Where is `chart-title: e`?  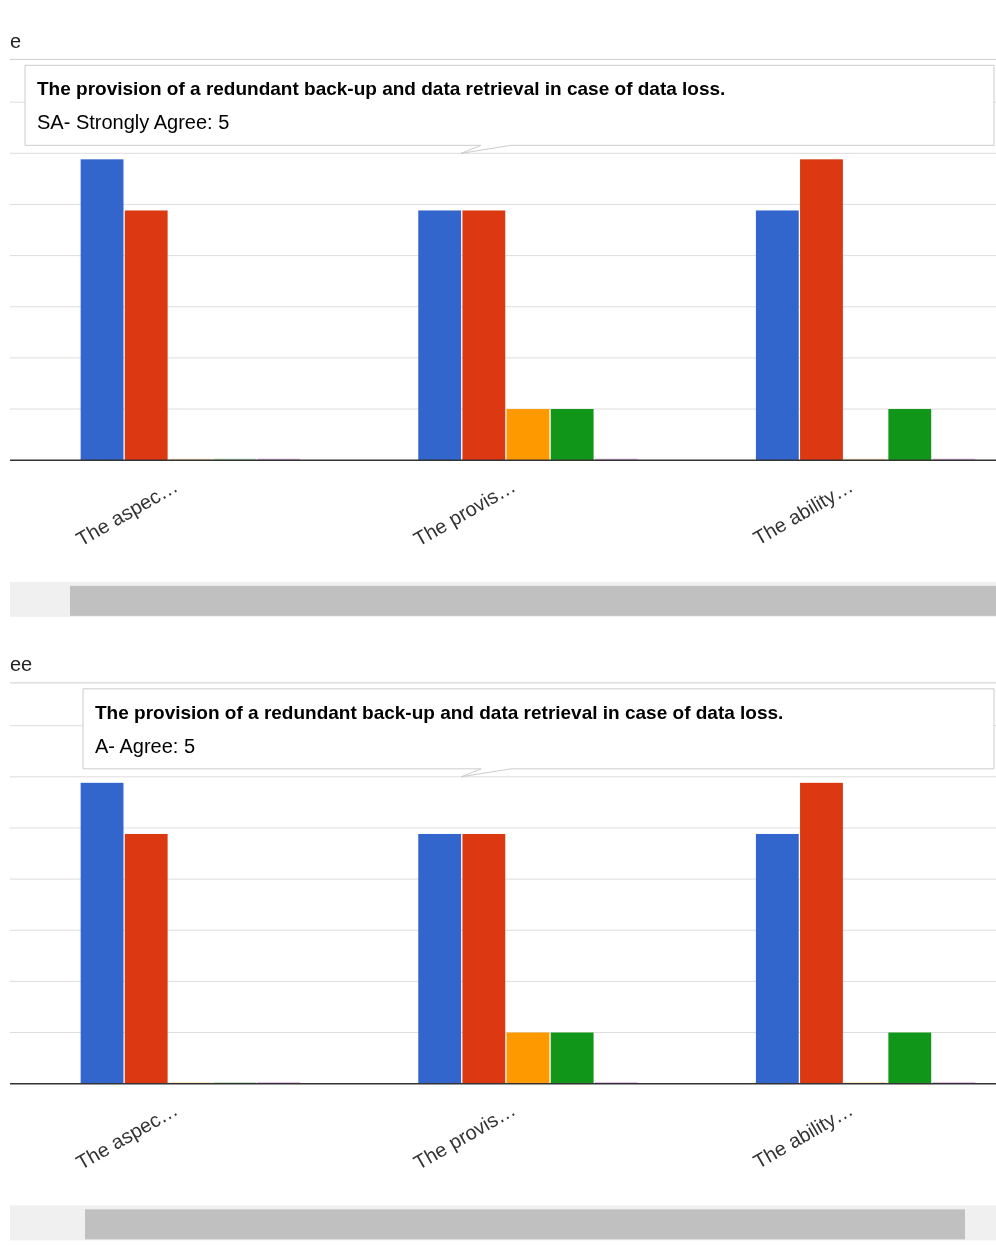
chart-title: e is located at coordinates (16, 40).